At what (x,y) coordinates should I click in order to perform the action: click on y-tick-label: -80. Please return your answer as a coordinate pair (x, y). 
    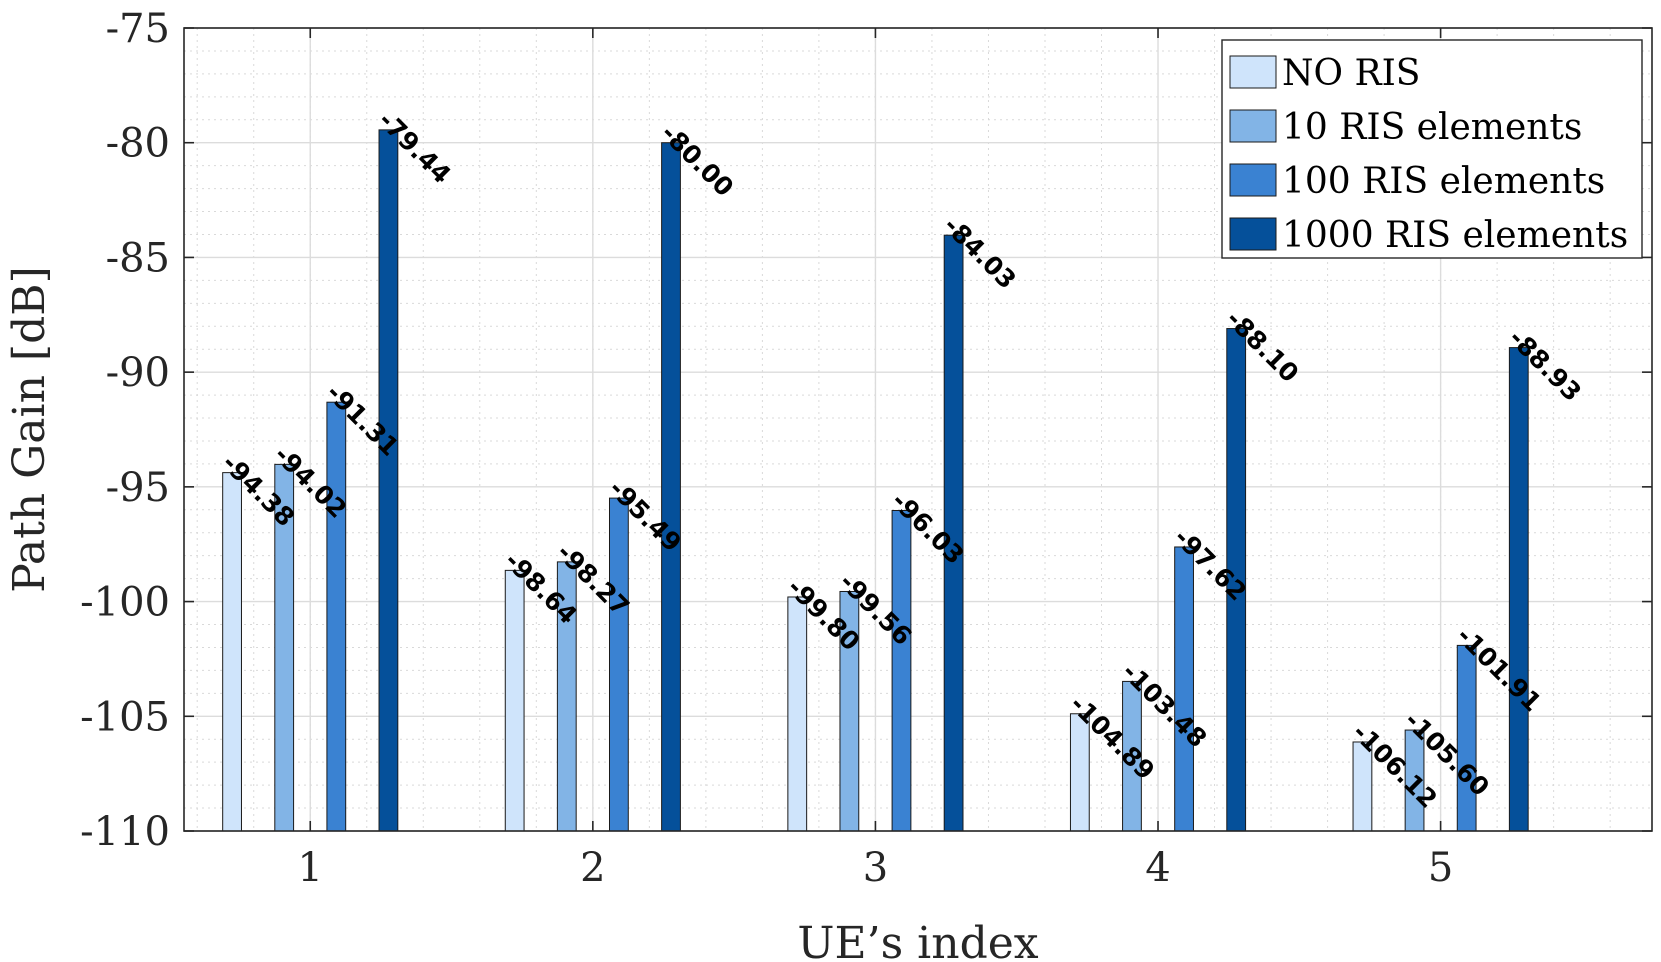
    Looking at the image, I should click on (138, 144).